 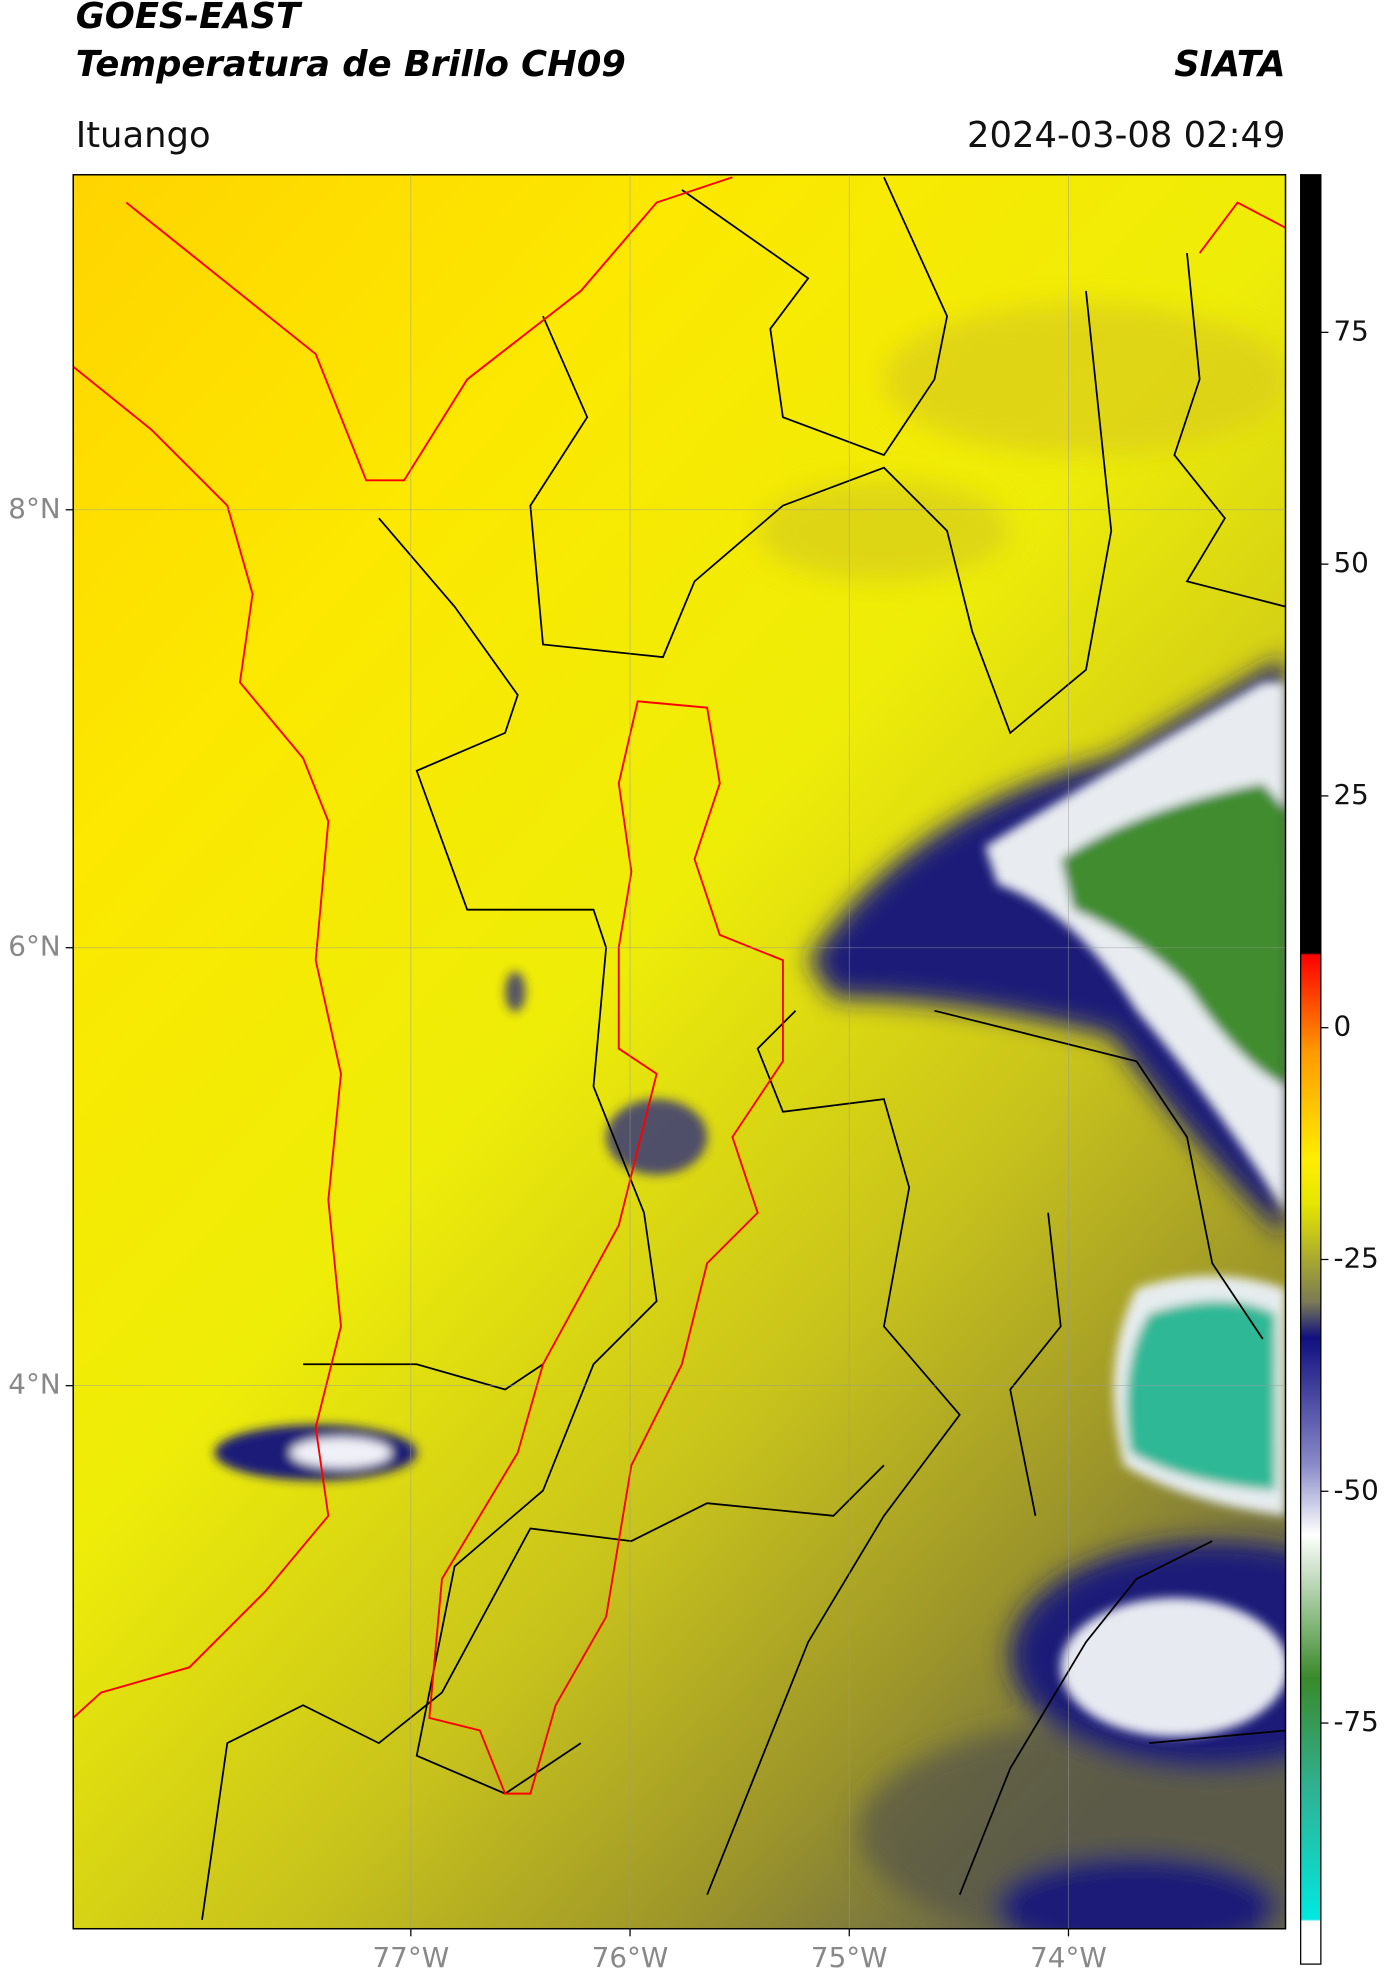 What do you see at coordinates (351, 64) in the screenshot?
I see `subtitle: Temperatura de Brillo CH09` at bounding box center [351, 64].